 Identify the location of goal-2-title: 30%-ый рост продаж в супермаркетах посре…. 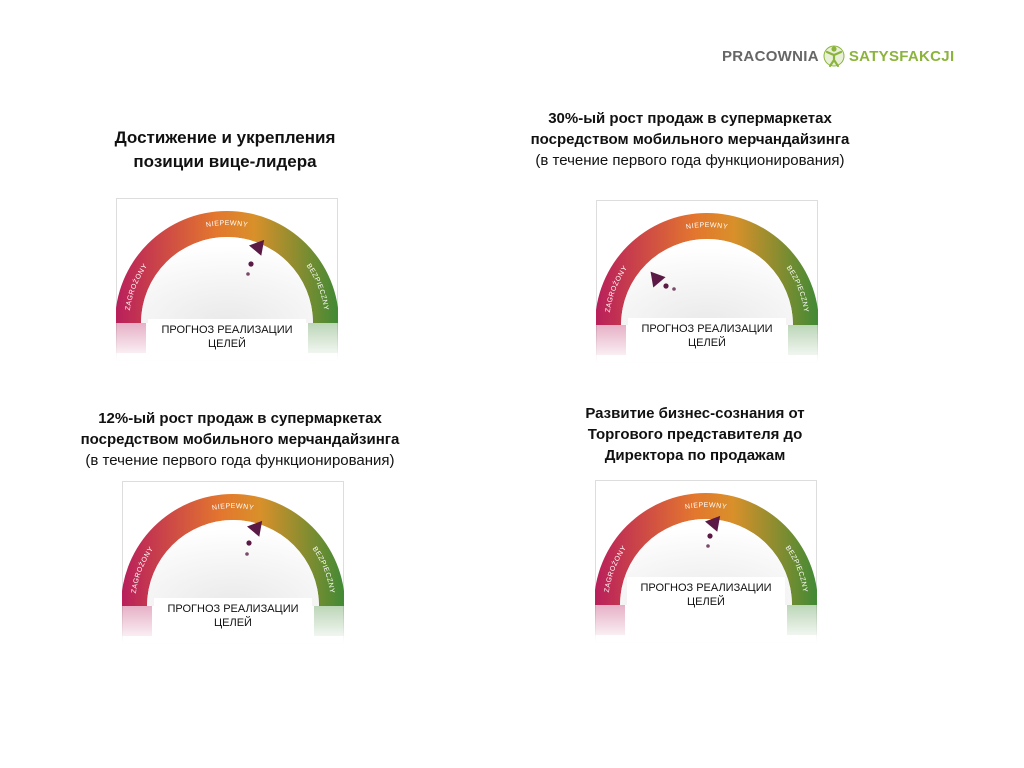
(690, 139).